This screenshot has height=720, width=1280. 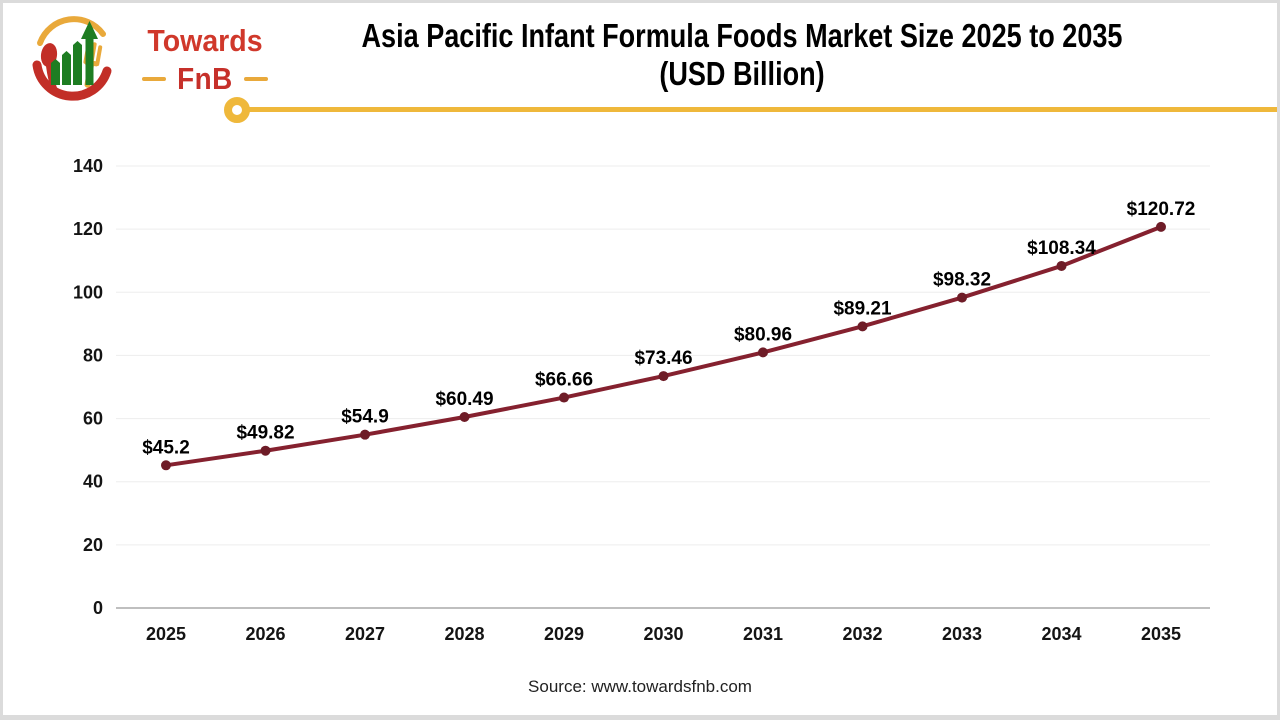 I want to click on svg-text: 60, so click(x=93, y=419).